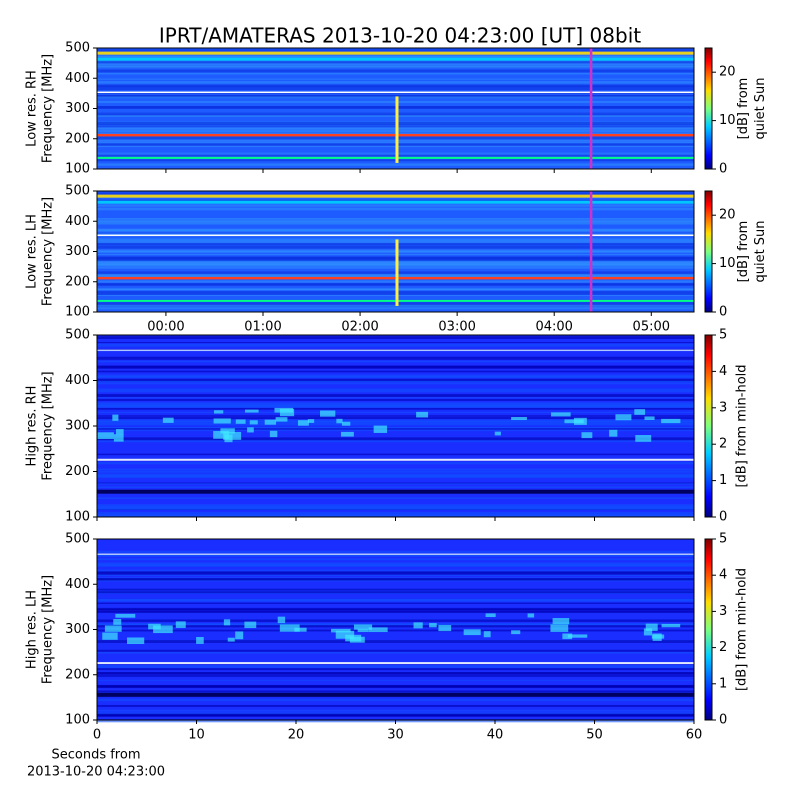 The height and width of the screenshot is (804, 800). I want to click on colorbar-label: [dB] from min-hold, so click(742, 629).